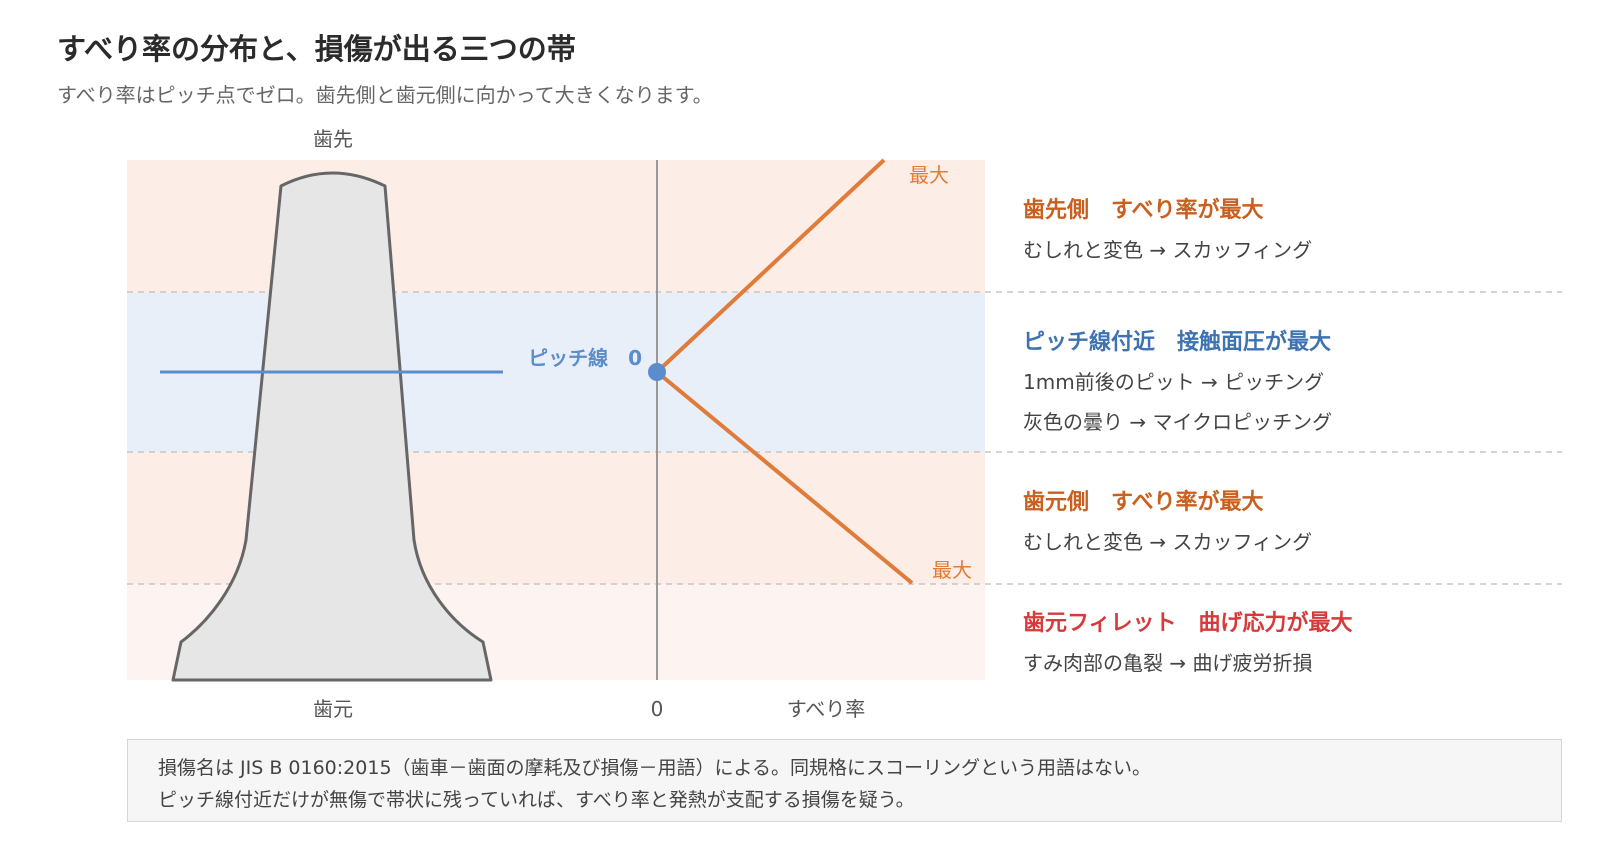 The image size is (1600, 855). Describe the element at coordinates (657, 372) in the screenshot. I see `pitch-point` at that location.